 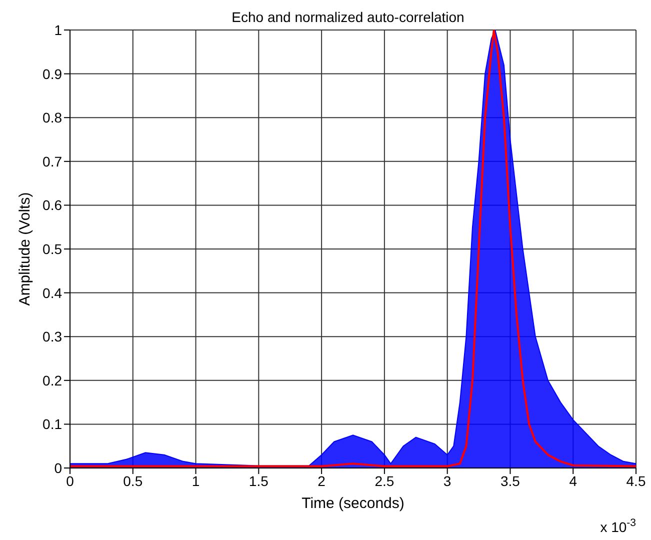 What do you see at coordinates (25, 249) in the screenshot?
I see `y-axis-title: Amplitude (Volts)` at bounding box center [25, 249].